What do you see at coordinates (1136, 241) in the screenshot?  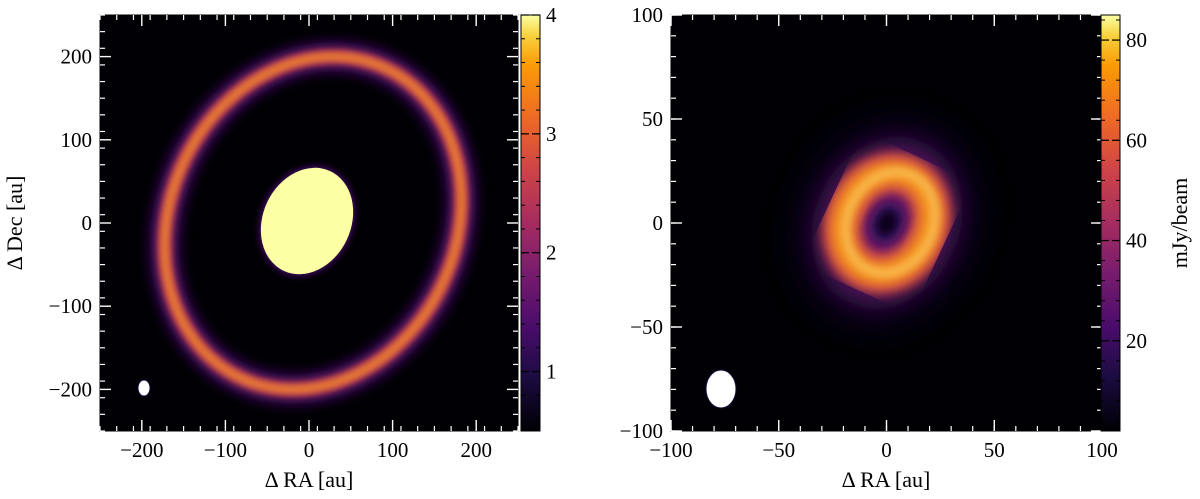 I see `panel-b-cb-tick-label: 40` at bounding box center [1136, 241].